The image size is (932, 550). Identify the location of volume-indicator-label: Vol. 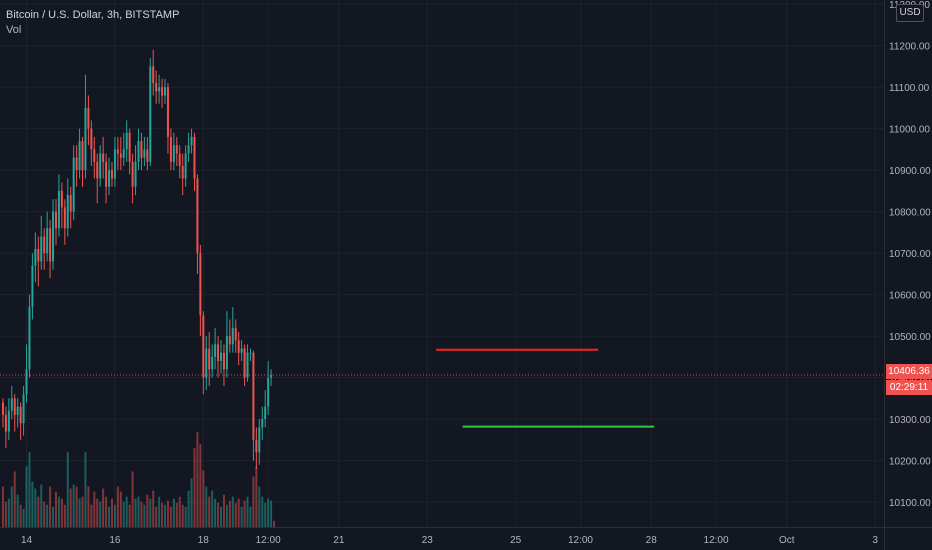
(14, 30).